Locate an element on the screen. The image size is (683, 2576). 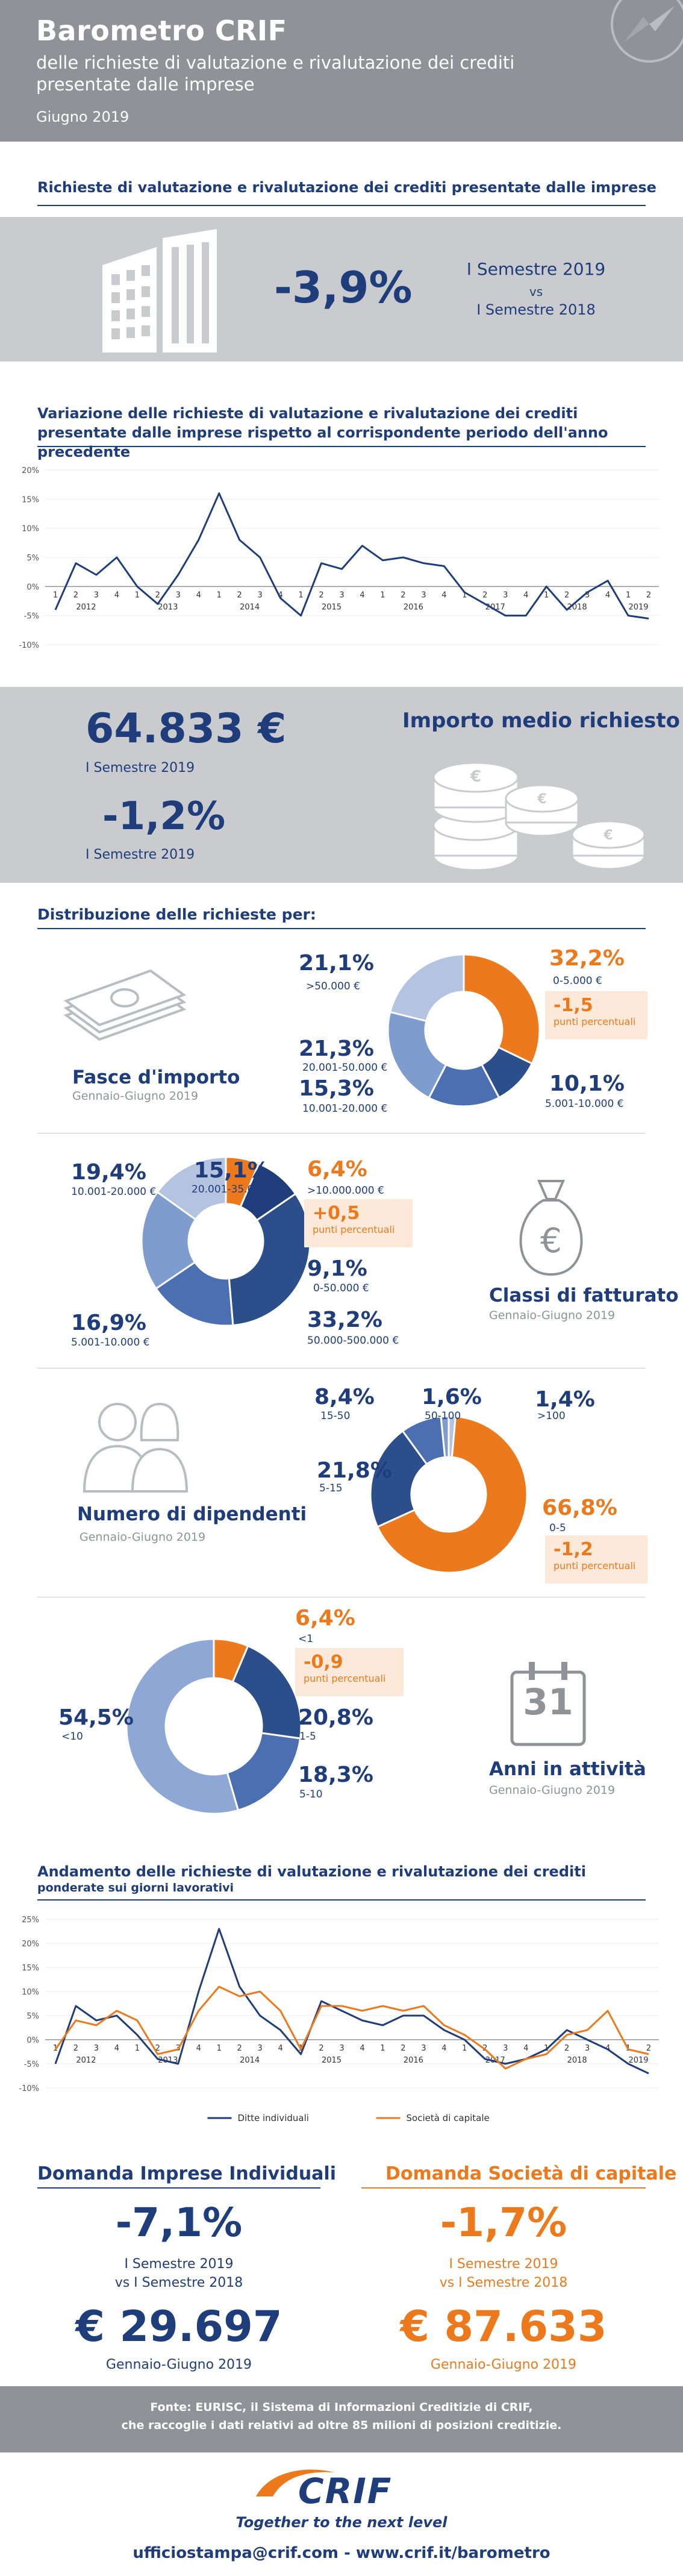
year-label: 2015 is located at coordinates (332, 2060).